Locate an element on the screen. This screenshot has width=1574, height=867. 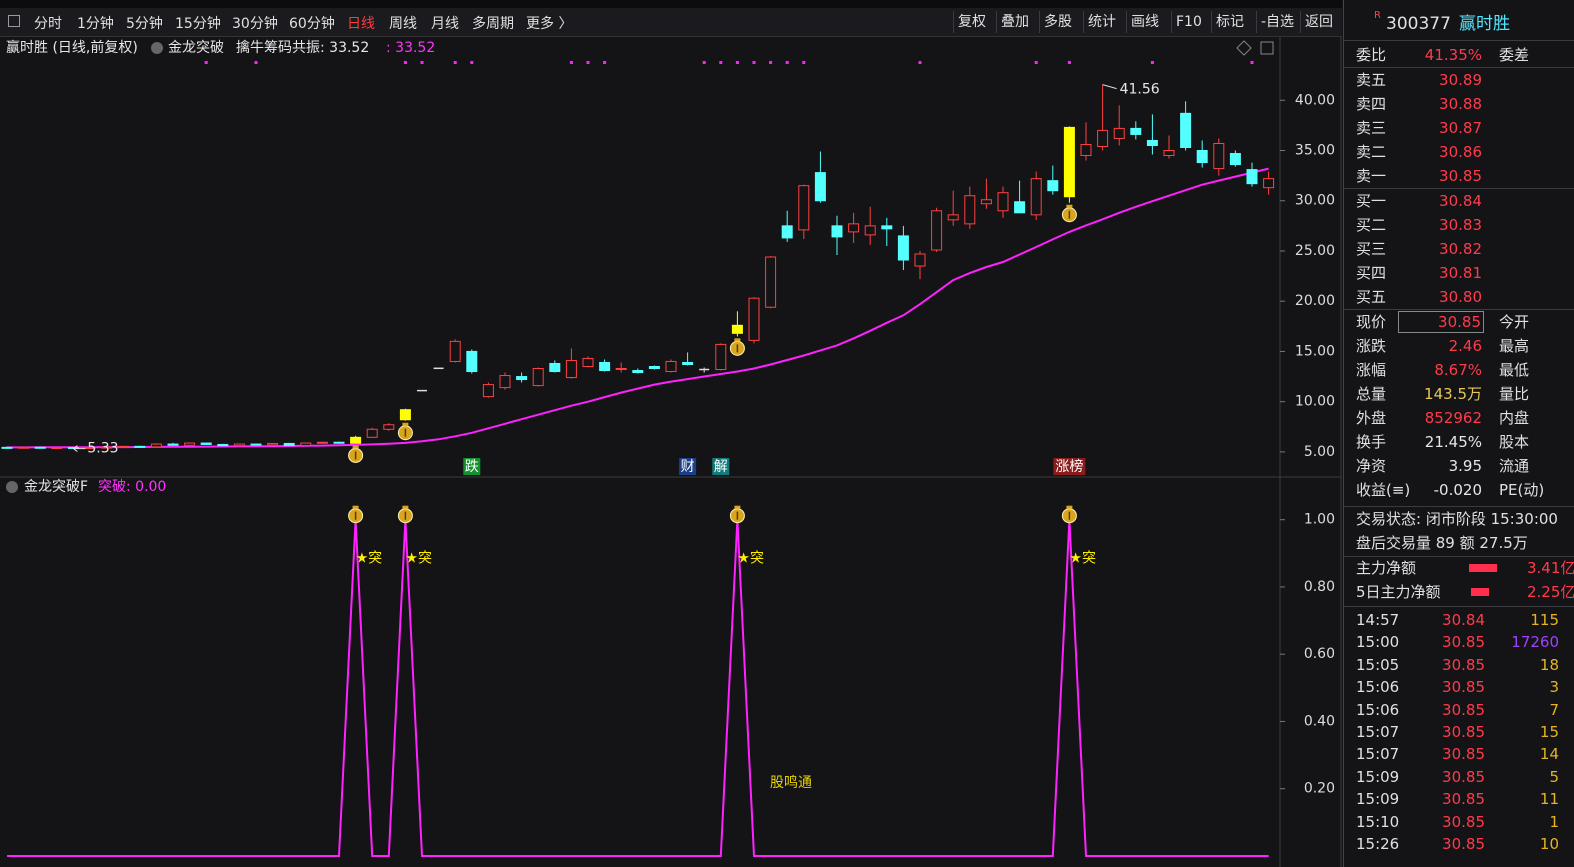
stat-label-2: 今开 is located at coordinates (1514, 322).